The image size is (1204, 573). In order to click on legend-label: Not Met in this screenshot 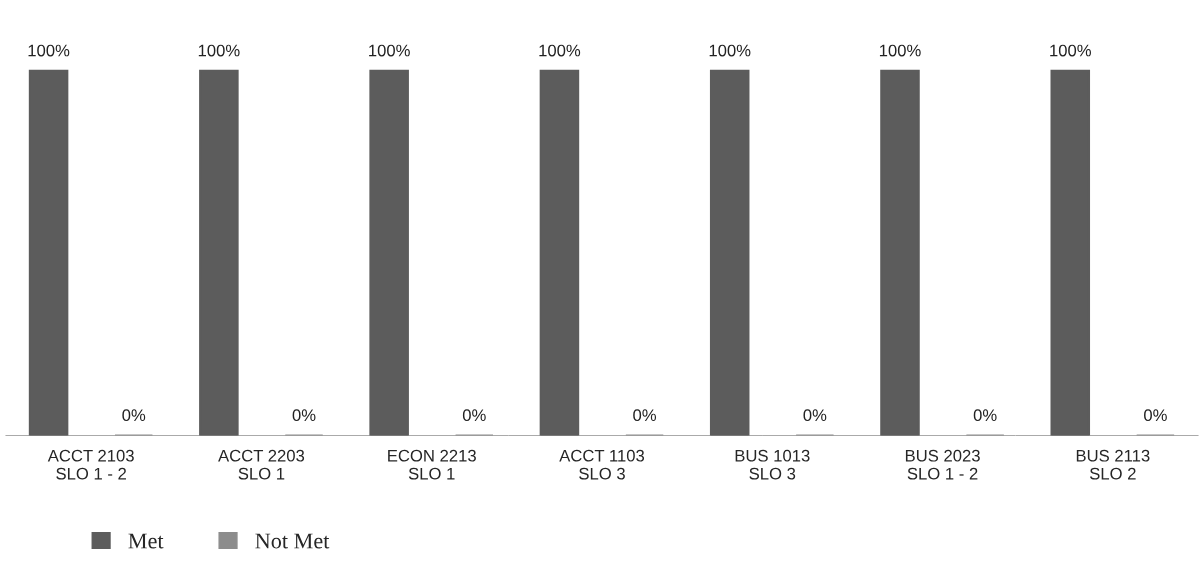, I will do `click(292, 541)`.